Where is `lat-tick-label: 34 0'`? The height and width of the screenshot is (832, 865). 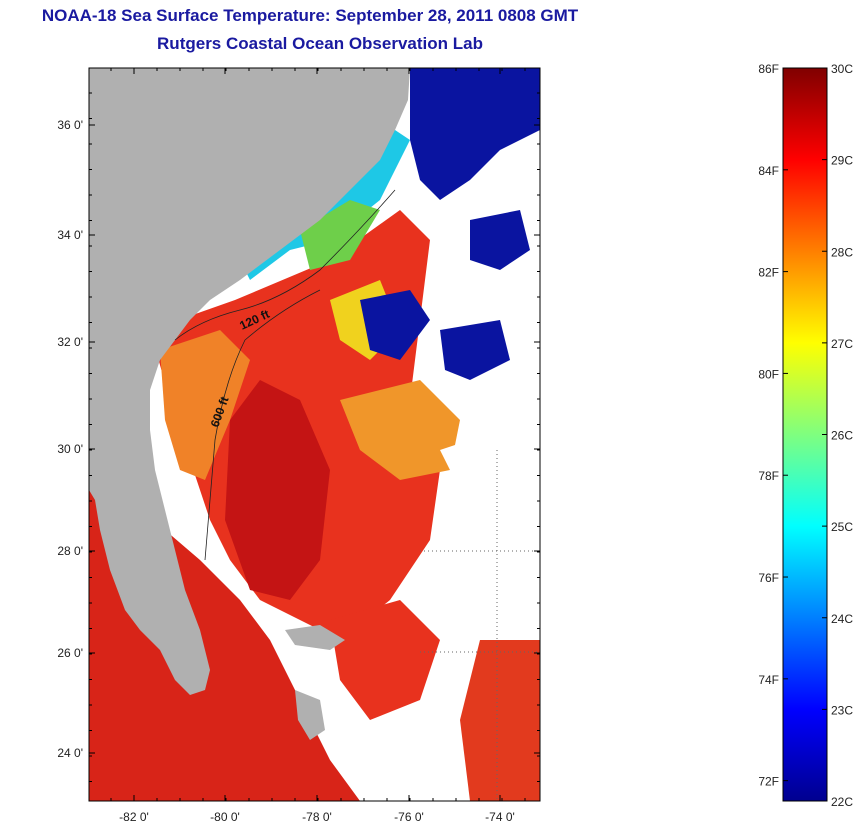 lat-tick-label: 34 0' is located at coordinates (70, 235).